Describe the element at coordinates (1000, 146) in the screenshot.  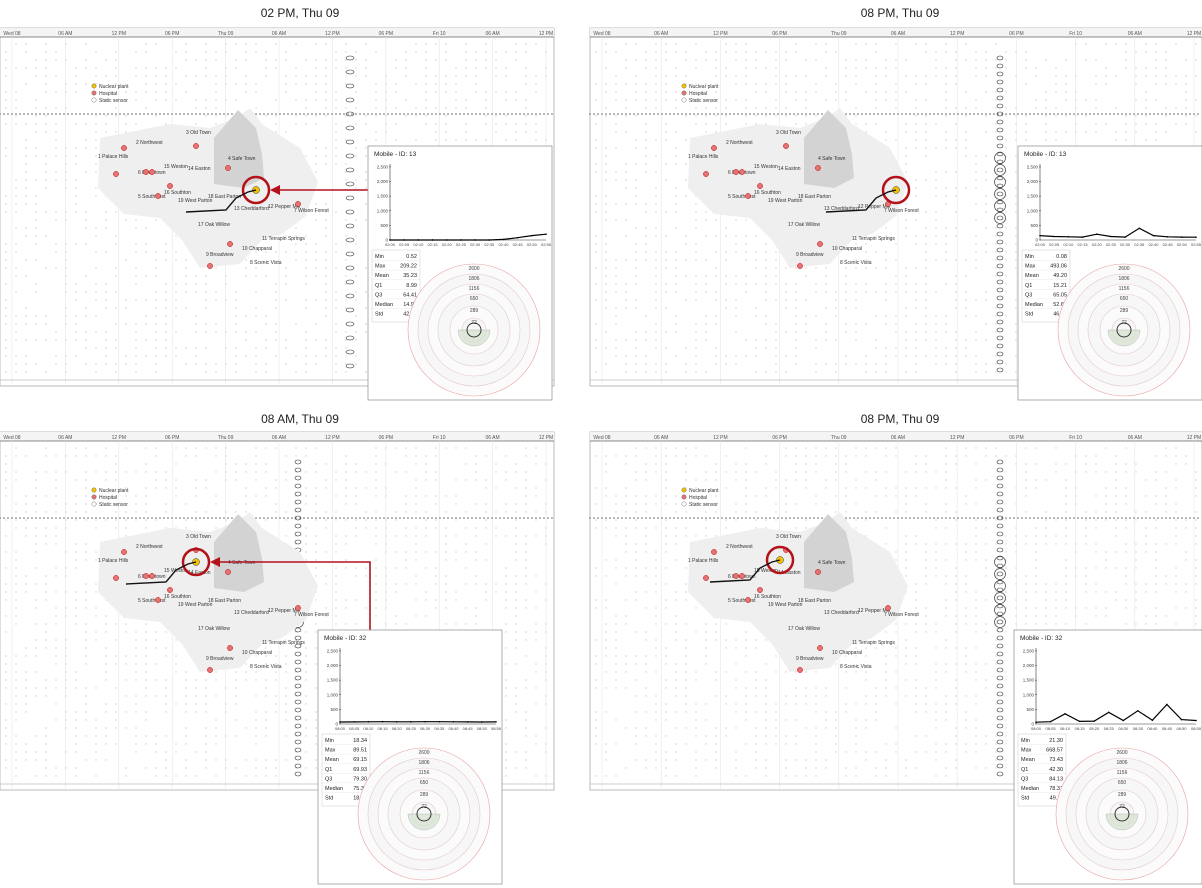
I see `sensor-glyph` at that location.